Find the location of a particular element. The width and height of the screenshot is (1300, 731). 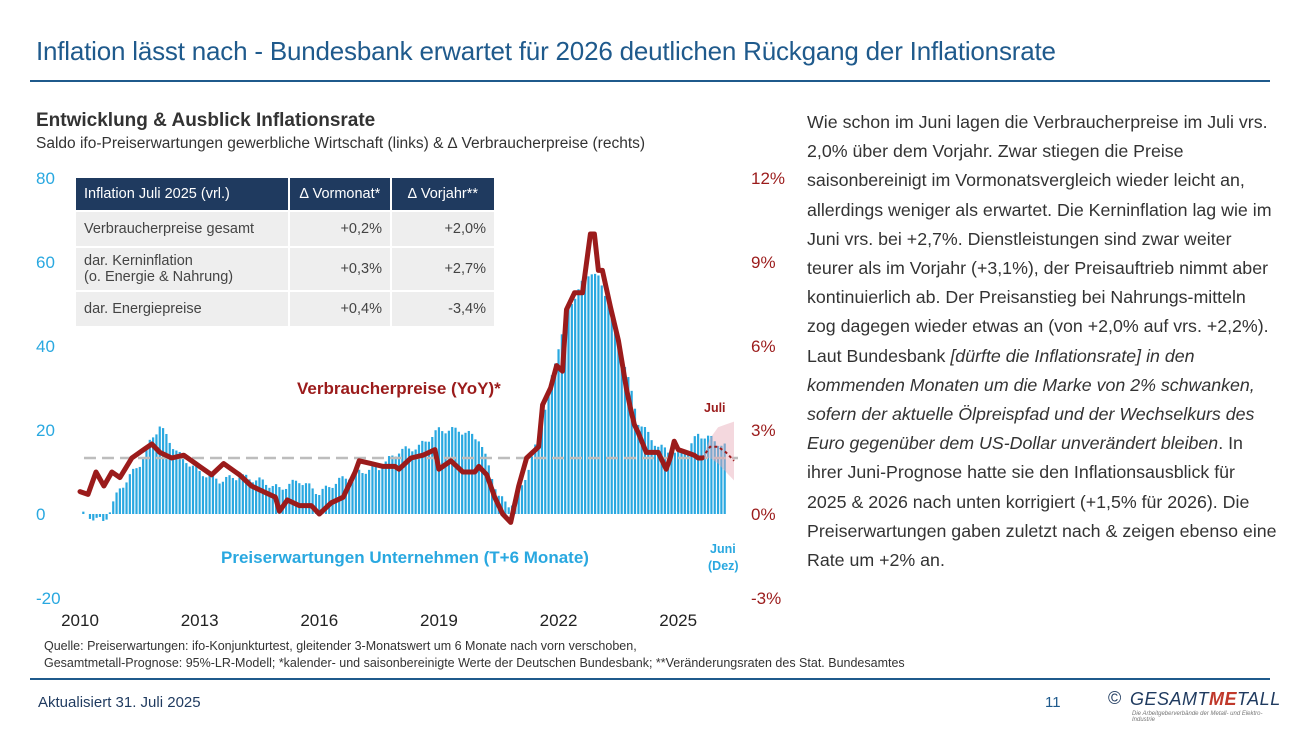

row-label: dar. Kerninflation (o. Energie & Nahrung) is located at coordinates (183, 268).